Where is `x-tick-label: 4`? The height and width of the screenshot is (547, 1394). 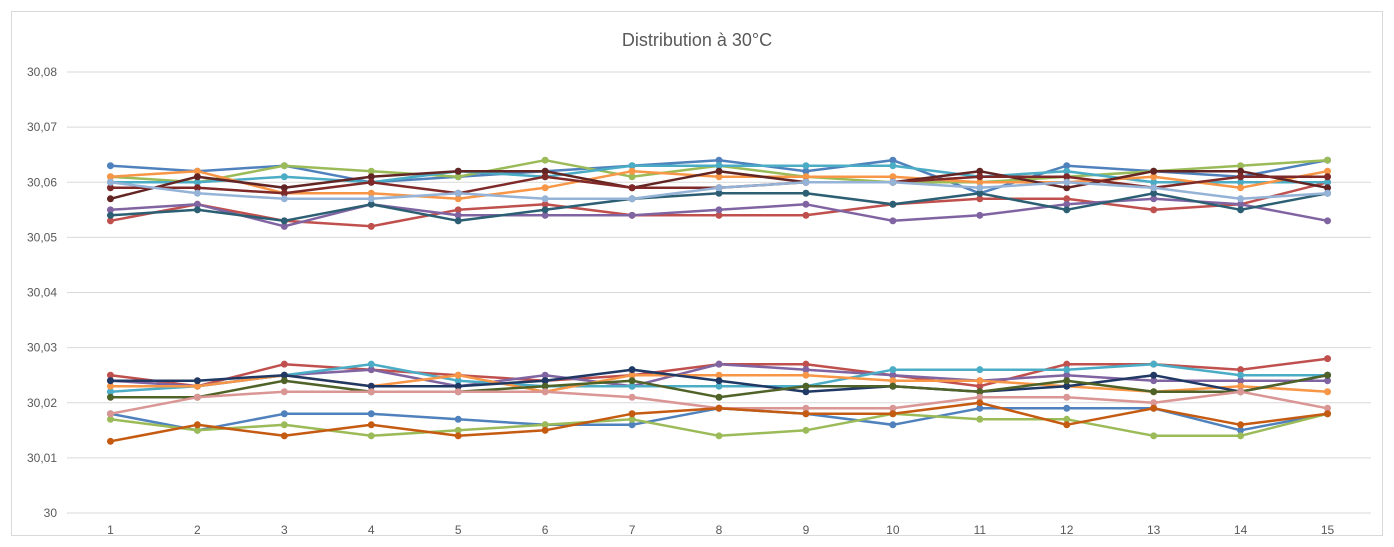 x-tick-label: 4 is located at coordinates (371, 530).